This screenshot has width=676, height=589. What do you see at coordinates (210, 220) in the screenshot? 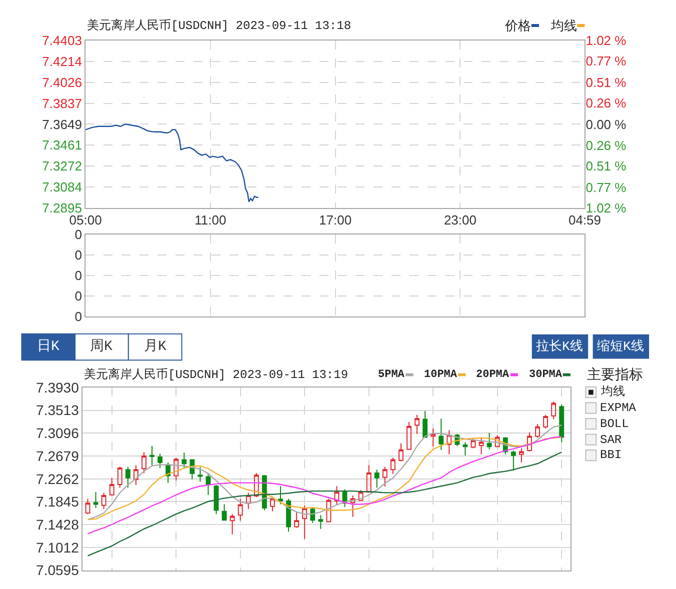
I see `x-tick-label: 11:00` at bounding box center [210, 220].